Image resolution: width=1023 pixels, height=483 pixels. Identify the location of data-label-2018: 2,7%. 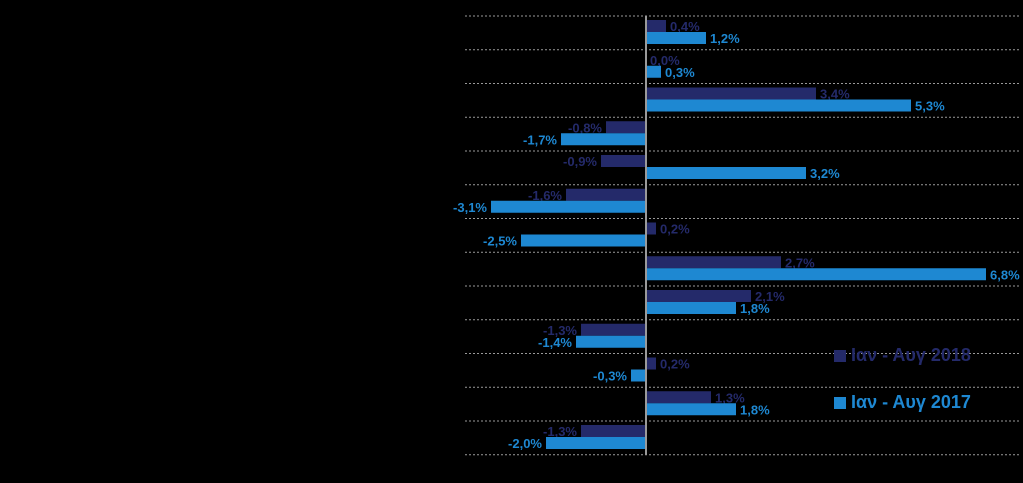
(800, 262).